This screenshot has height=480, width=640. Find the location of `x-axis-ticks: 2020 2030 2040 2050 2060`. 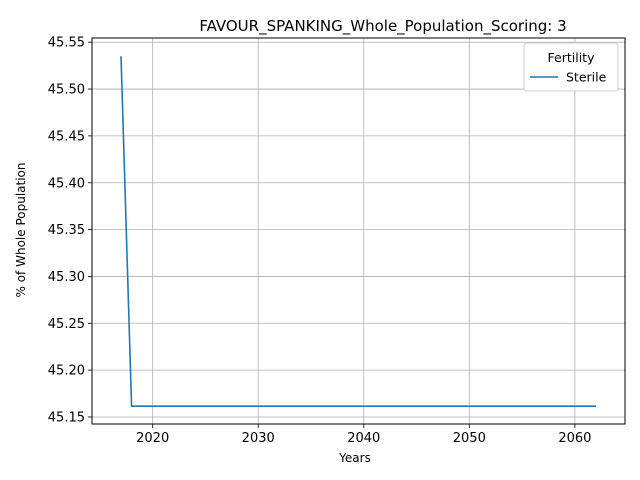

x-axis-ticks: 2020 2030 2040 2050 2060 is located at coordinates (363, 435).